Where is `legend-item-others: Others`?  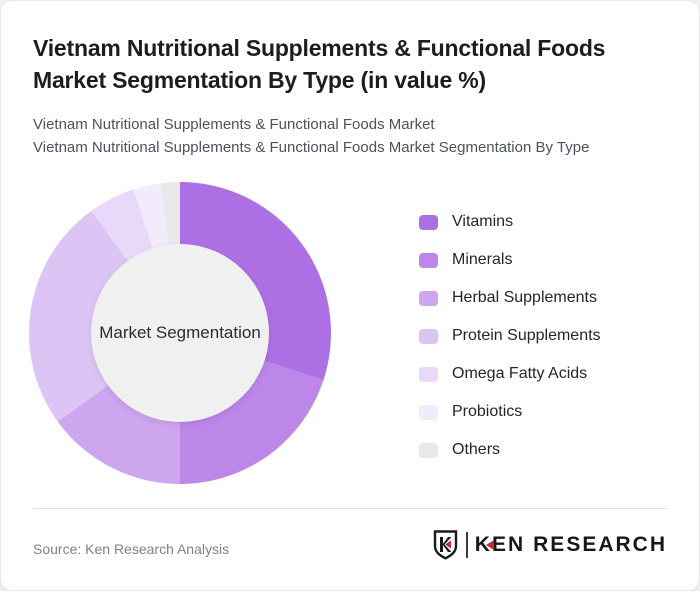
legend-item-others: Others is located at coordinates (510, 450).